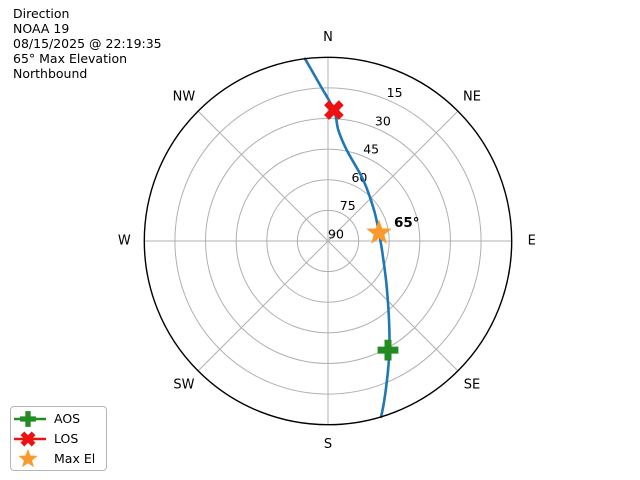 This screenshot has height=480, width=640. Describe the element at coordinates (328, 37) in the screenshot. I see `compass-label-n: N` at that location.